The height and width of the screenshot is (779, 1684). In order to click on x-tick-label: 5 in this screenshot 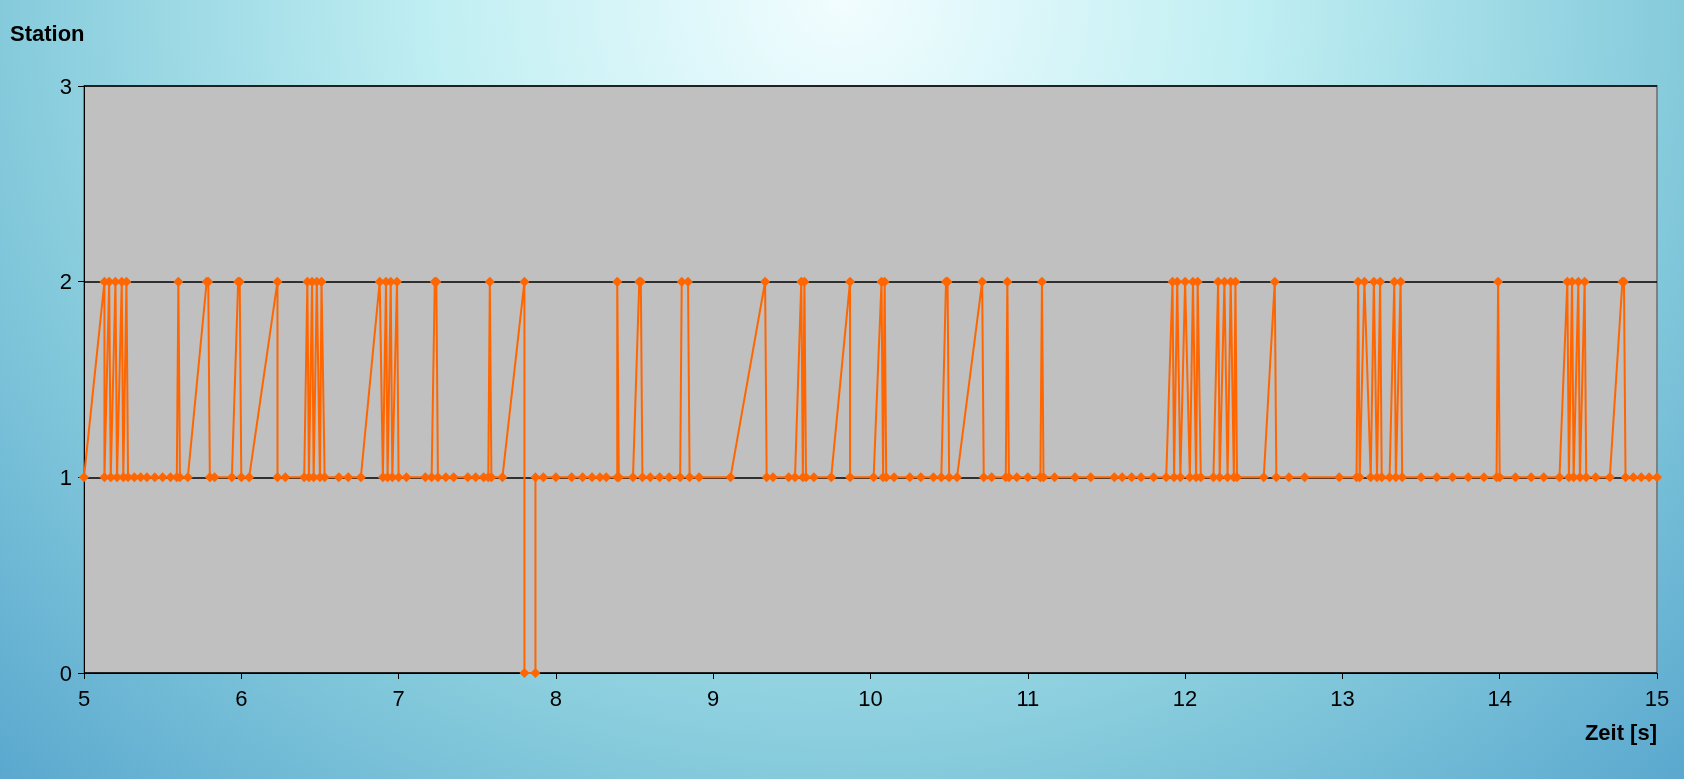, I will do `click(84, 698)`.